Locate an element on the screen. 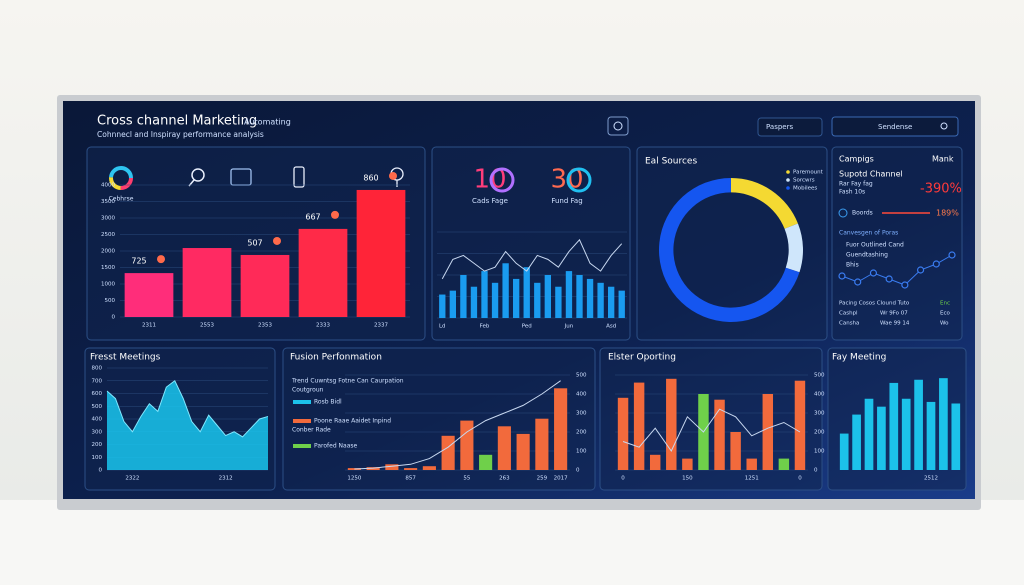  y-tick-label: 4000 is located at coordinates (108, 186).